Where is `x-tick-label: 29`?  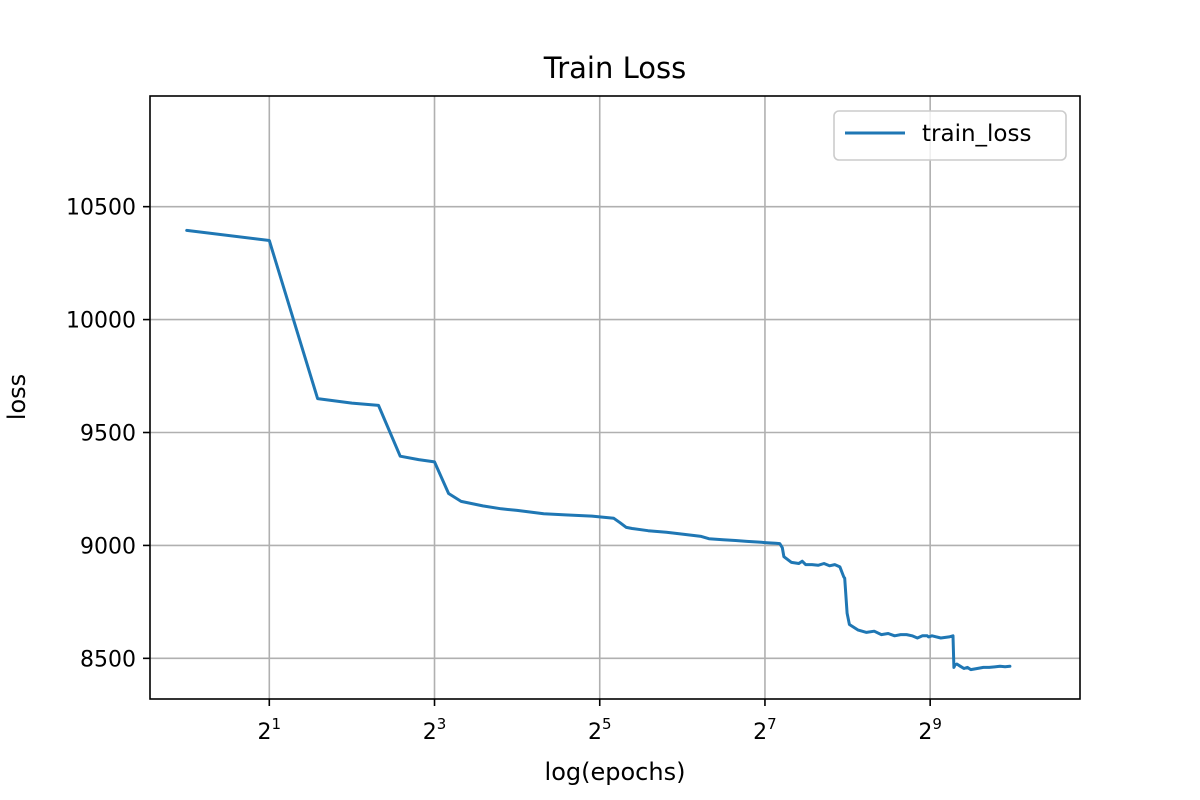
x-tick-label: 29 is located at coordinates (930, 730).